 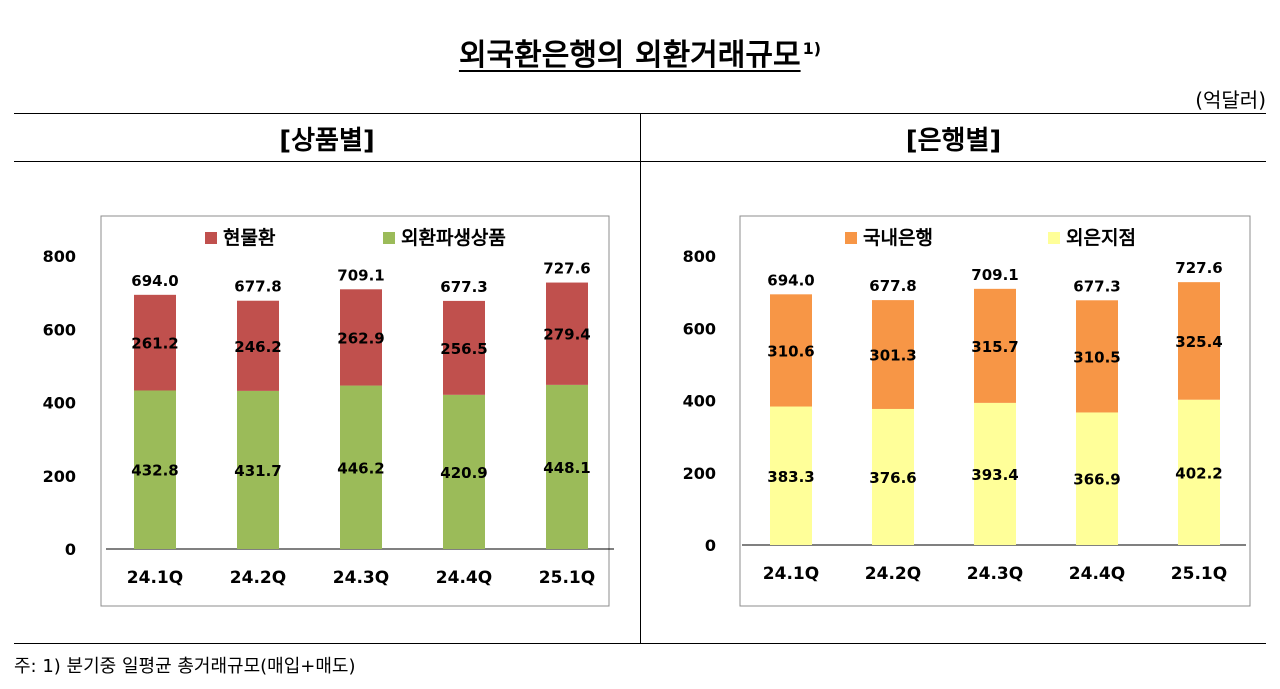 I want to click on data-label: 402.2, so click(x=1198, y=473).